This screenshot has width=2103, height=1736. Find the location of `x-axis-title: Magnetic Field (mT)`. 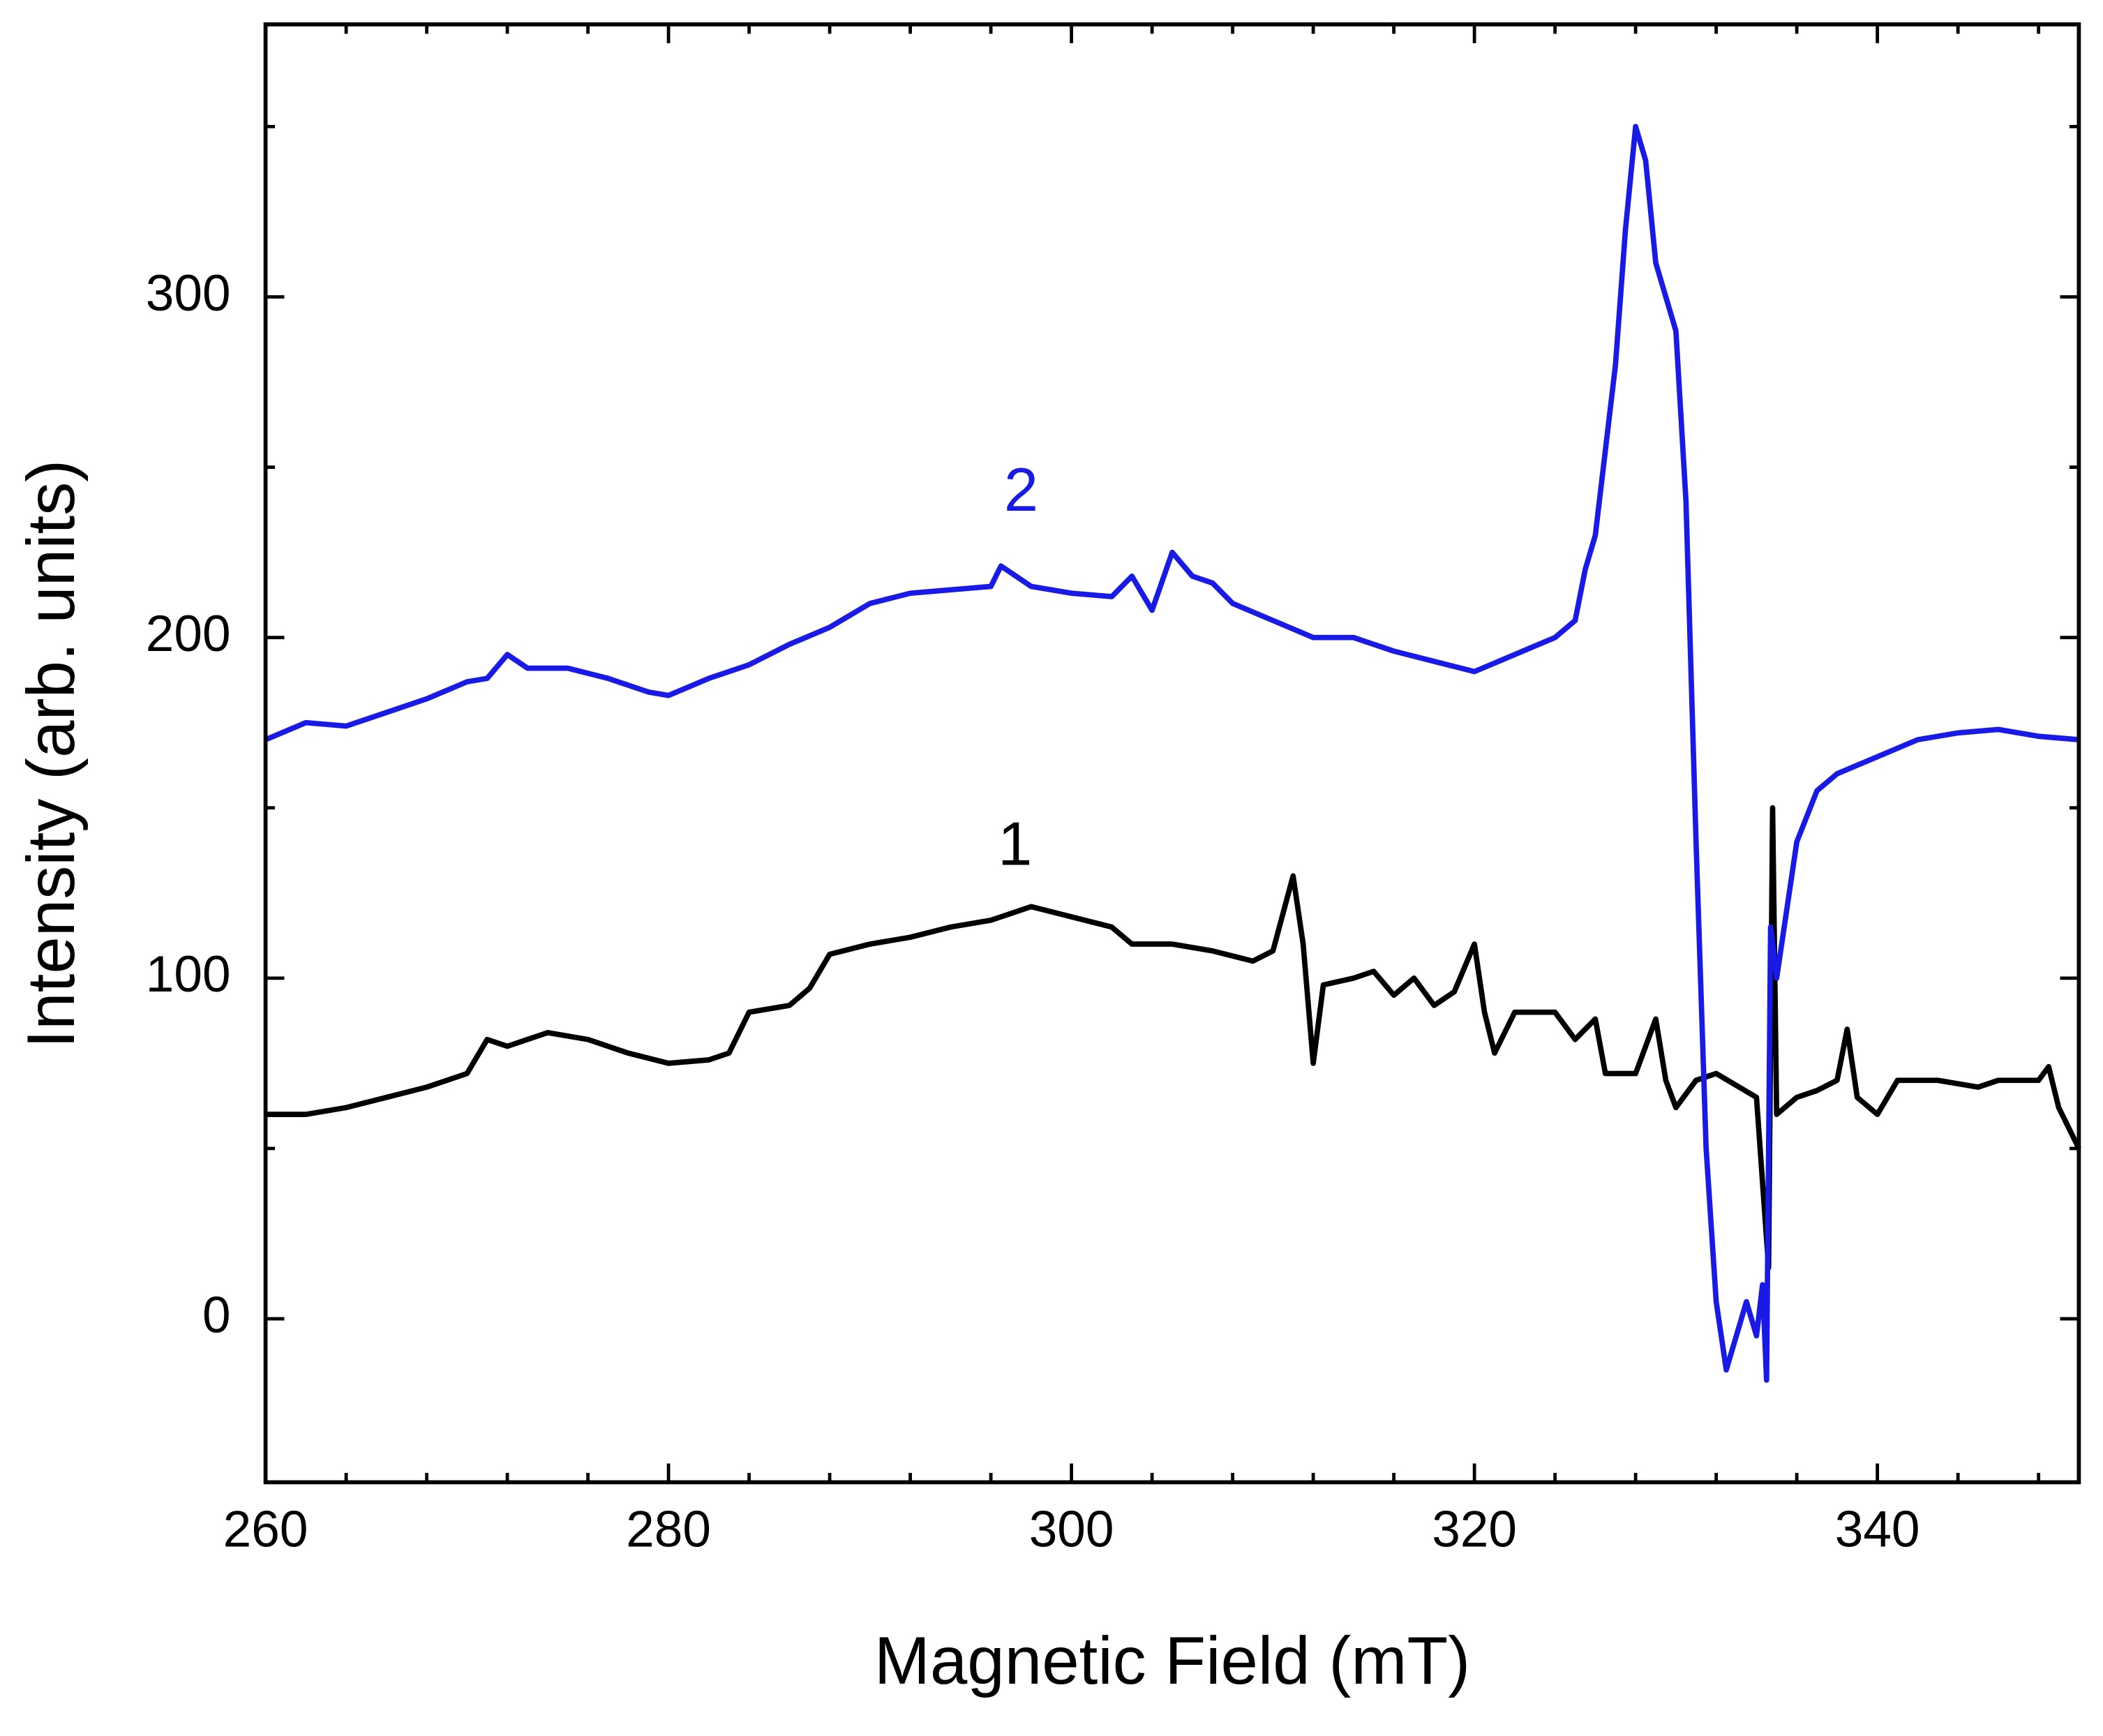

x-axis-title: Magnetic Field (mT) is located at coordinates (1172, 1661).